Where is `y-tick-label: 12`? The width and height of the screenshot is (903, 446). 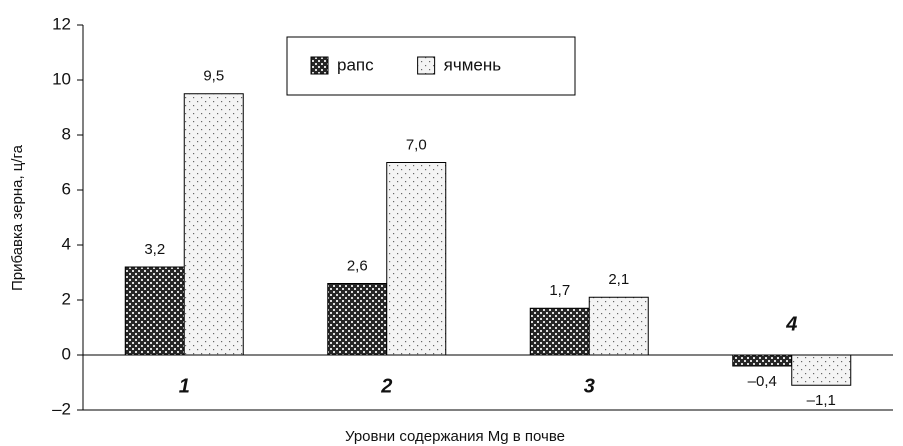
y-tick-label: 12 is located at coordinates (61, 23).